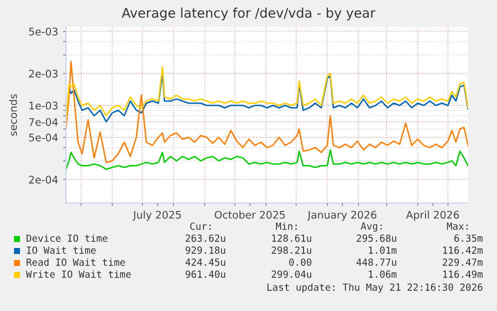 Image resolution: width=497 pixels, height=311 pixels. I want to click on text: 128.61u, so click(292, 238).